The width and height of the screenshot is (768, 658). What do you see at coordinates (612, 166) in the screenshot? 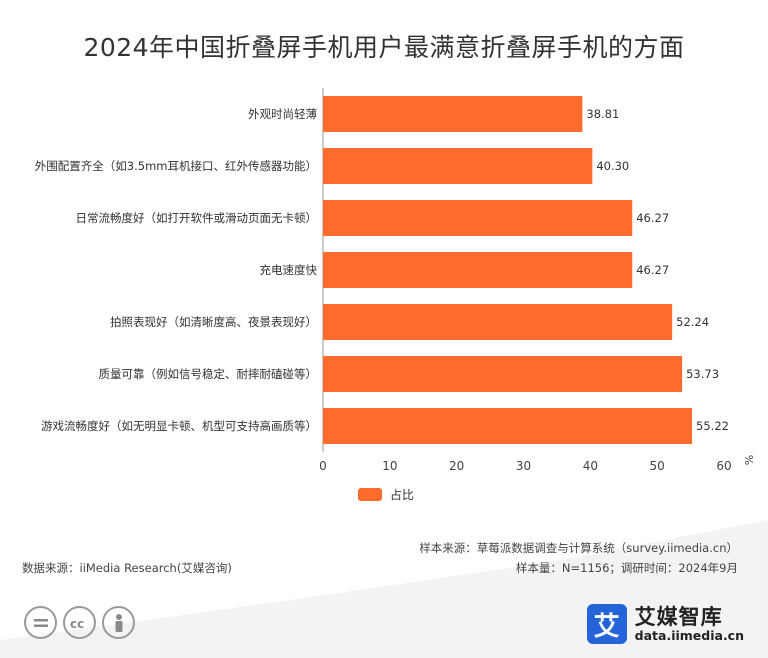
I see `data-label: 40.30` at bounding box center [612, 166].